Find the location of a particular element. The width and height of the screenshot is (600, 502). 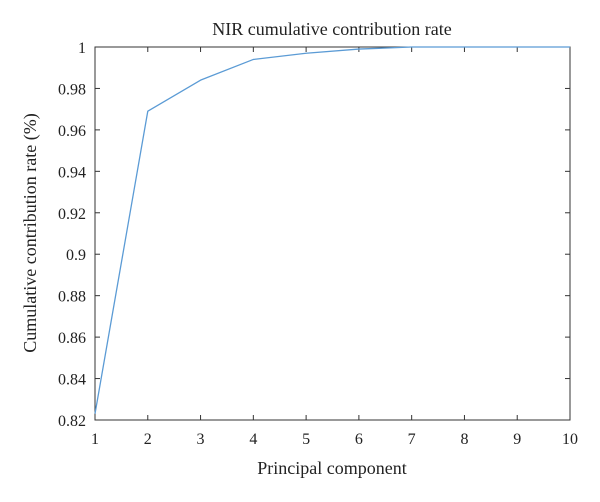

x-tick-label: 10 is located at coordinates (570, 439).